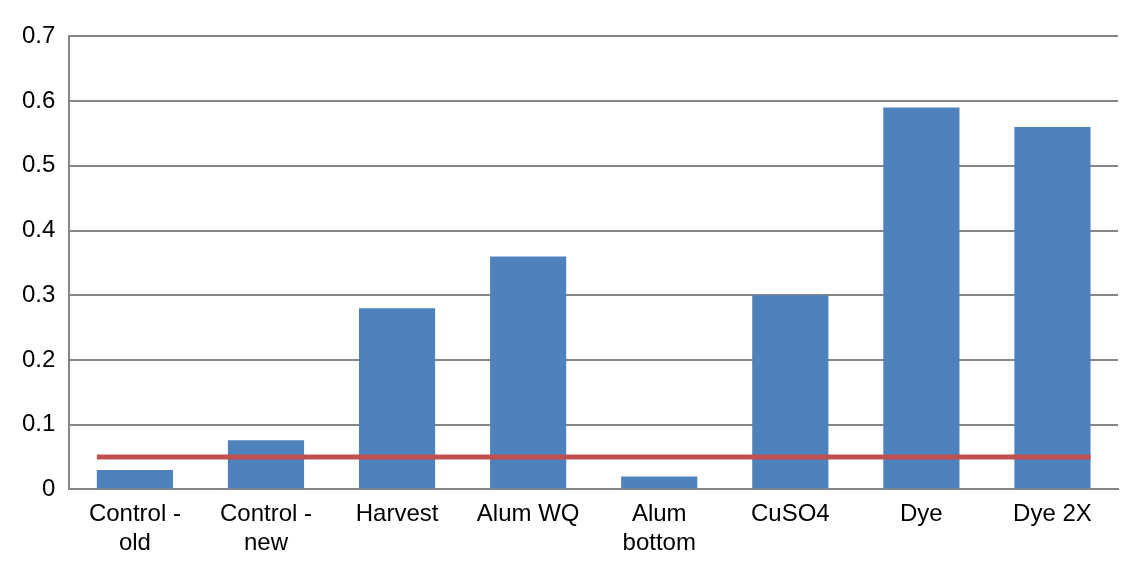  I want to click on y-tick-label: 0.5, so click(38, 164).